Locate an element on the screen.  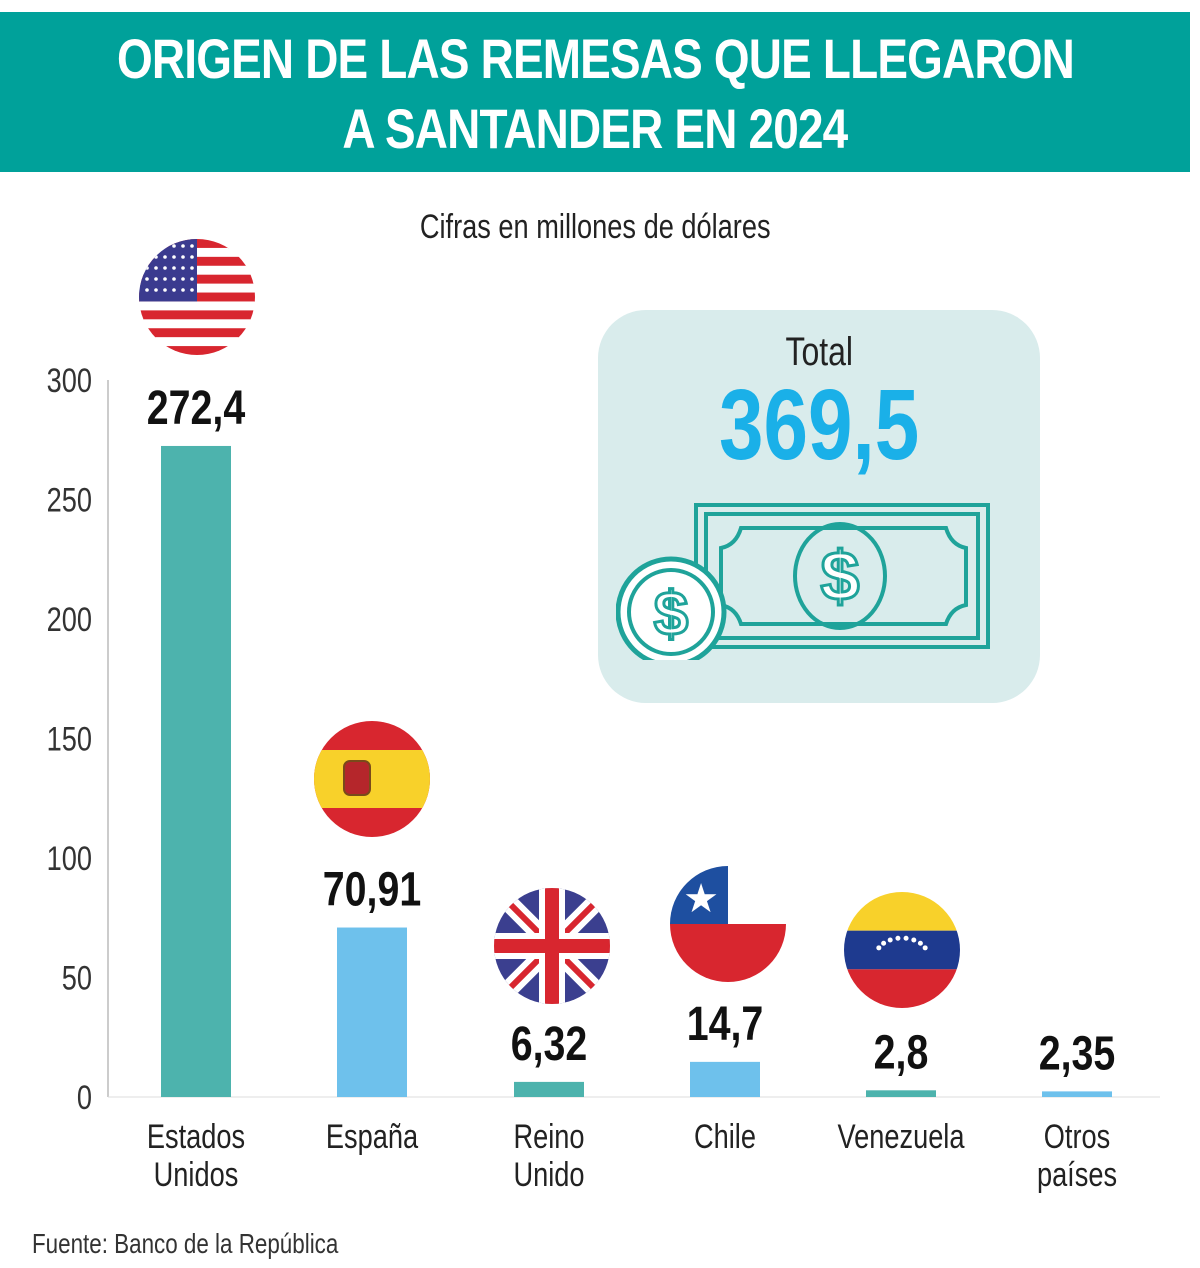
category-label: Unido is located at coordinates (548, 1174).